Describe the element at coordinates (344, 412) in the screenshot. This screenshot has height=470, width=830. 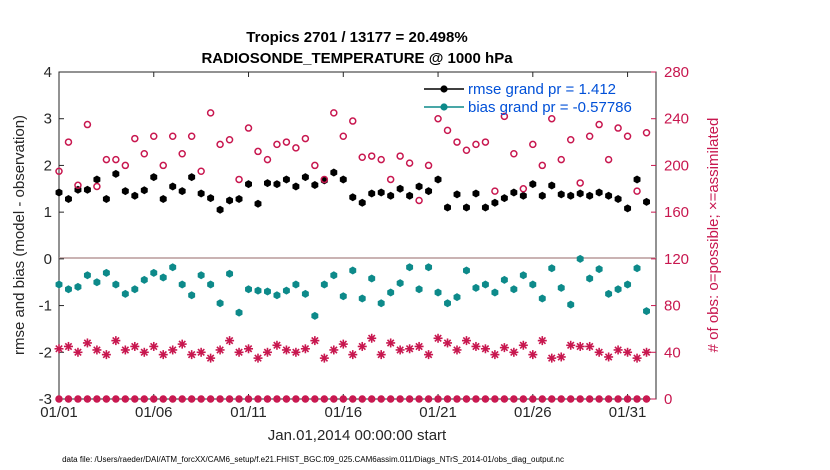
I see `x-tick-label: 01/16` at that location.